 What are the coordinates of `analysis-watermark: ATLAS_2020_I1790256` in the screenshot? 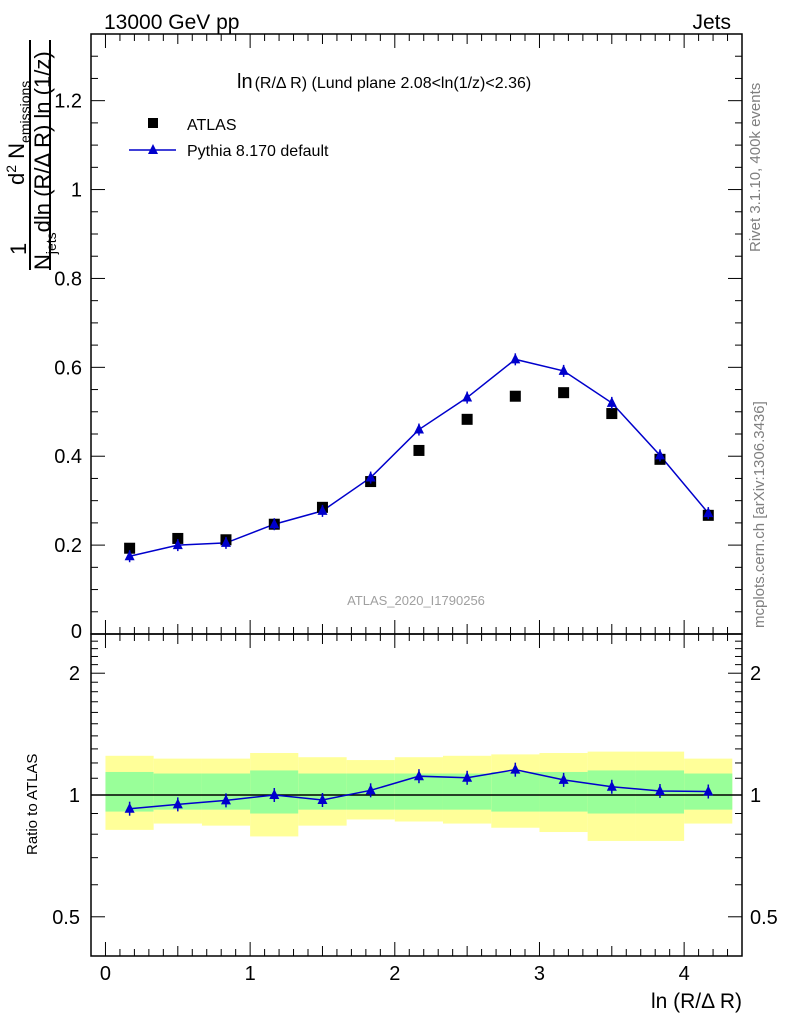 It's located at (416, 600).